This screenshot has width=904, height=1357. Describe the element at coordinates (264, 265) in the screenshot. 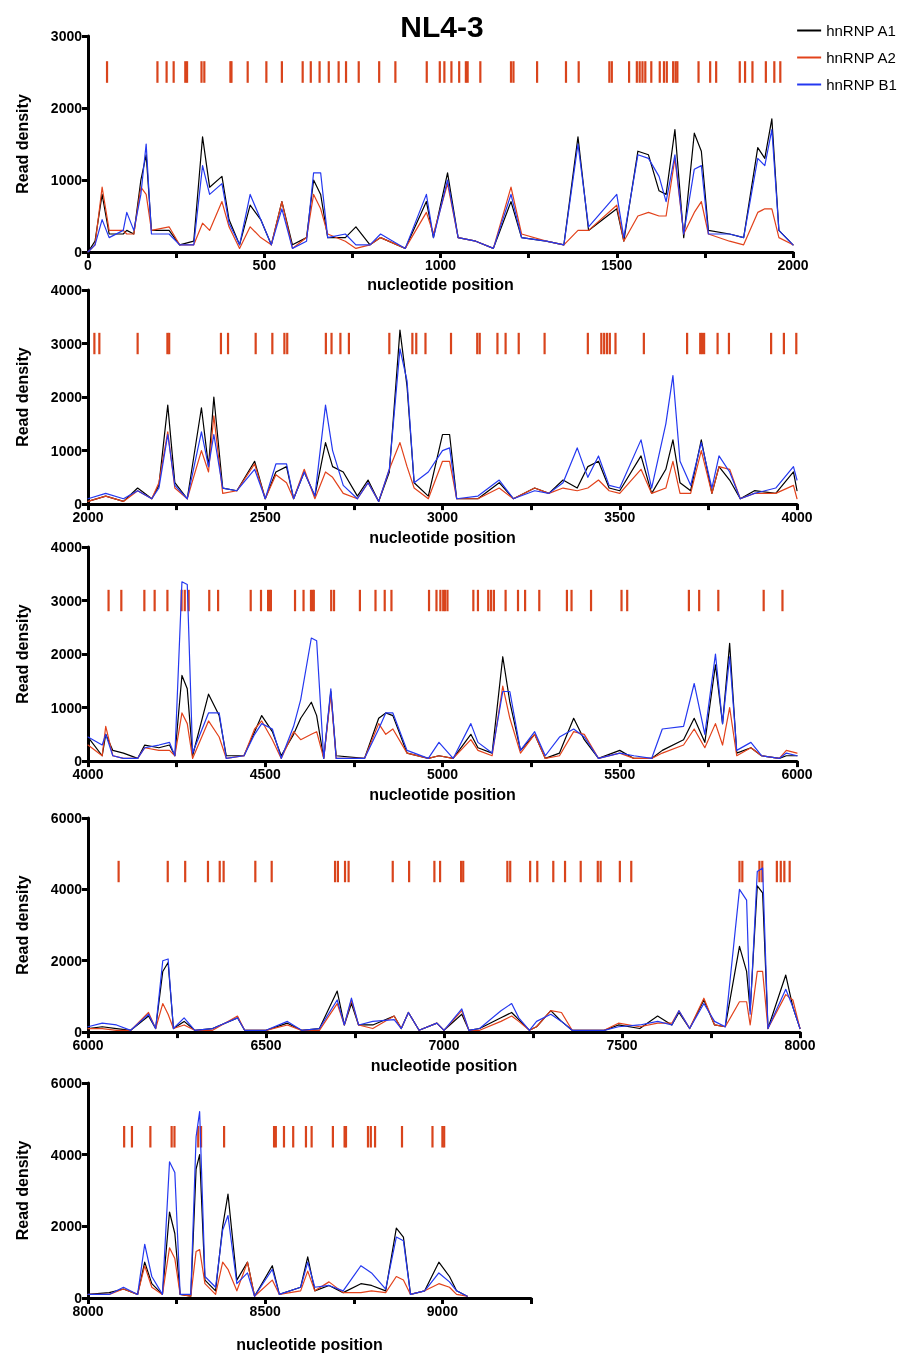

I see `x-tick-label: 500` at that location.